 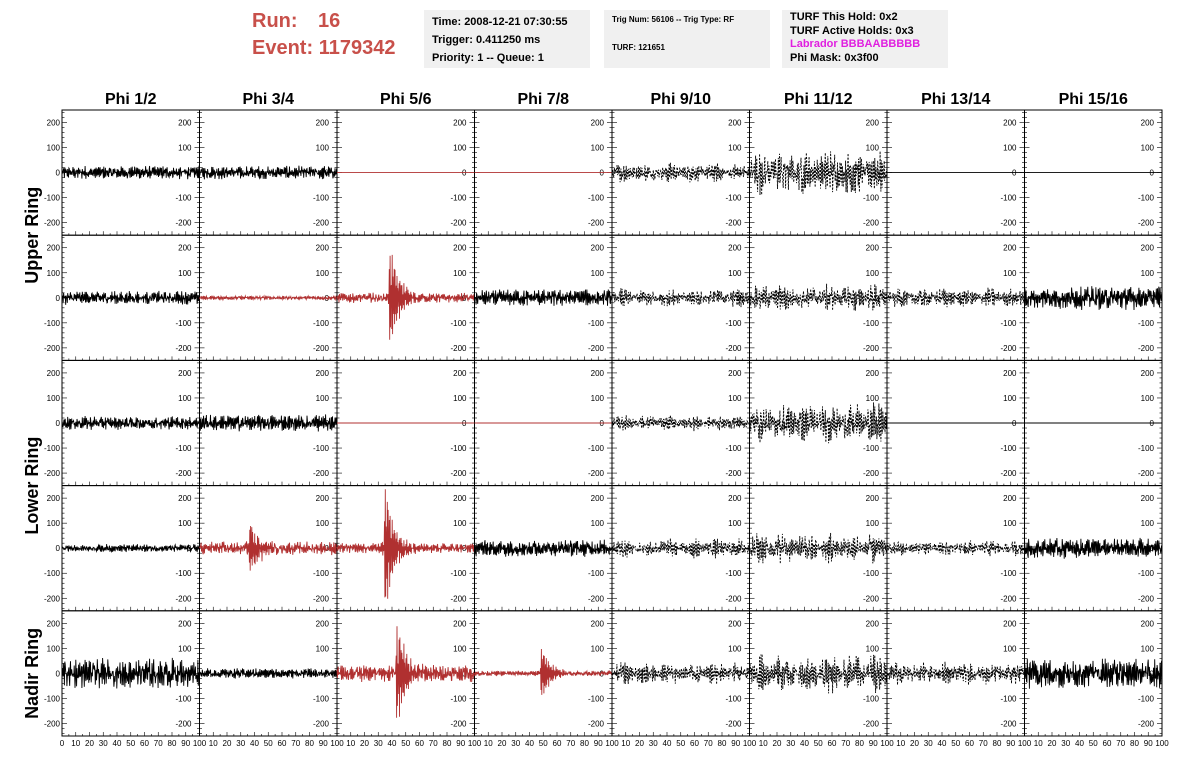 What do you see at coordinates (818, 423) in the screenshot?
I see `waveform-r2c5` at bounding box center [818, 423].